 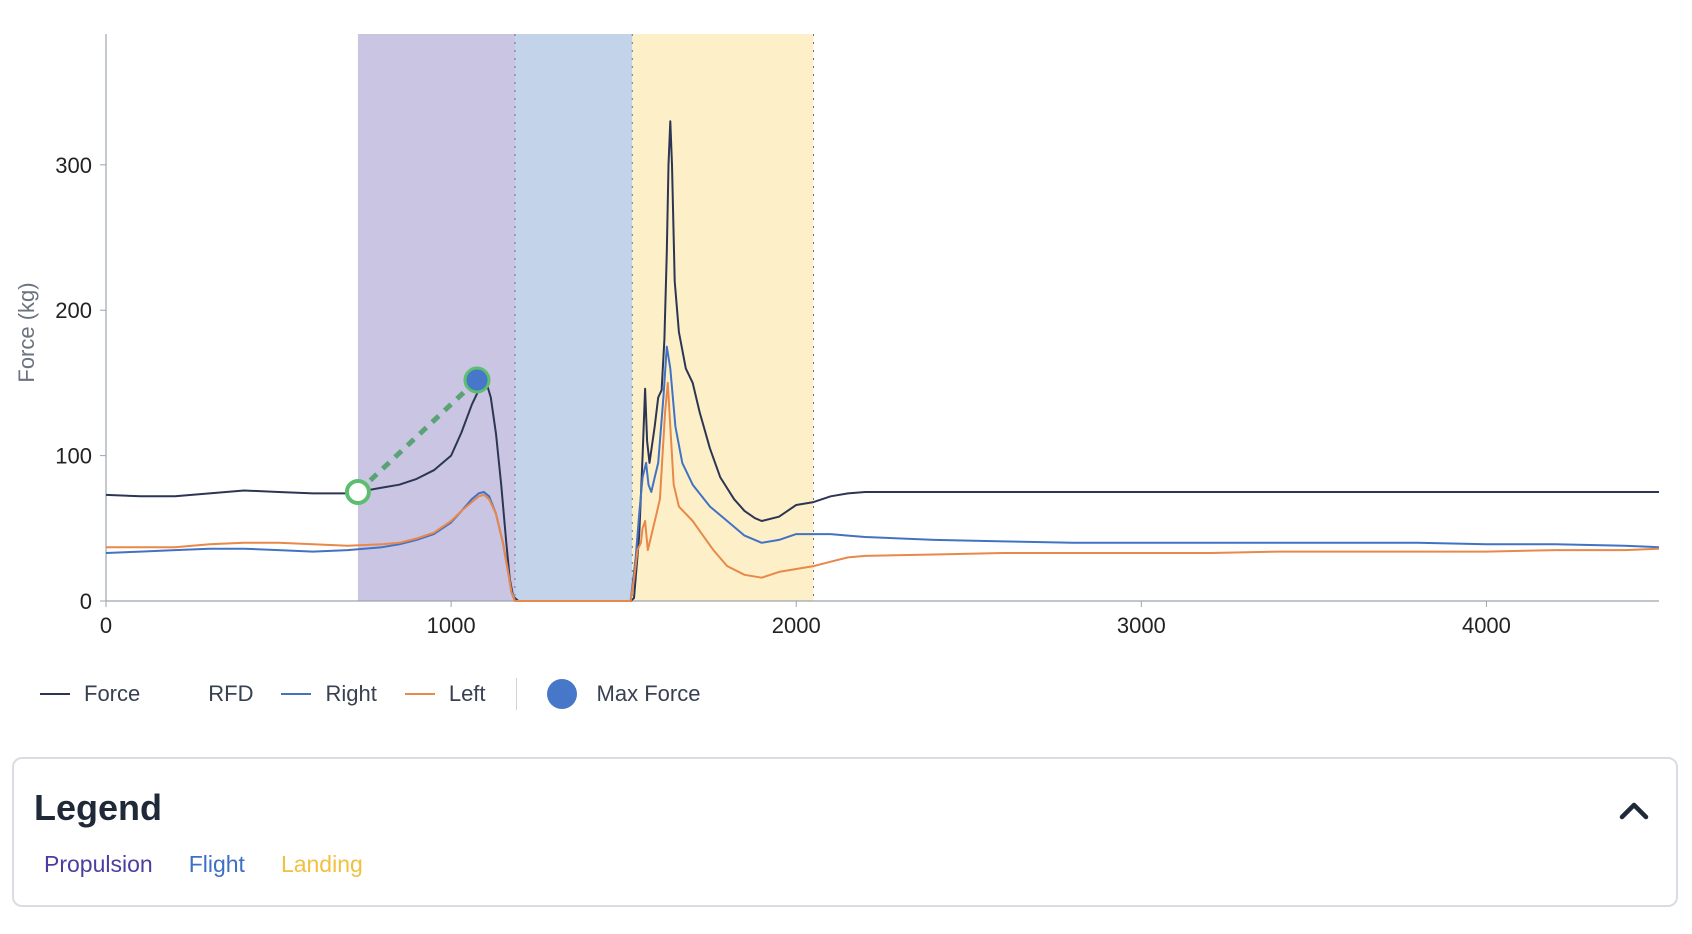 I want to click on legend-item-rfd: RFD, so click(x=230, y=694).